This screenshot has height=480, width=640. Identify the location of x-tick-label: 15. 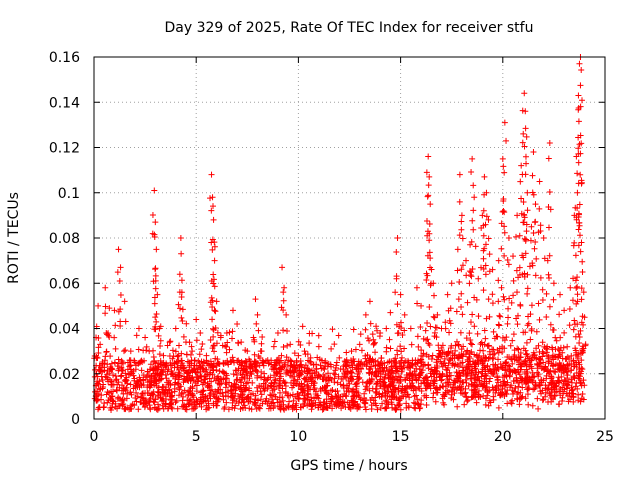
(401, 437).